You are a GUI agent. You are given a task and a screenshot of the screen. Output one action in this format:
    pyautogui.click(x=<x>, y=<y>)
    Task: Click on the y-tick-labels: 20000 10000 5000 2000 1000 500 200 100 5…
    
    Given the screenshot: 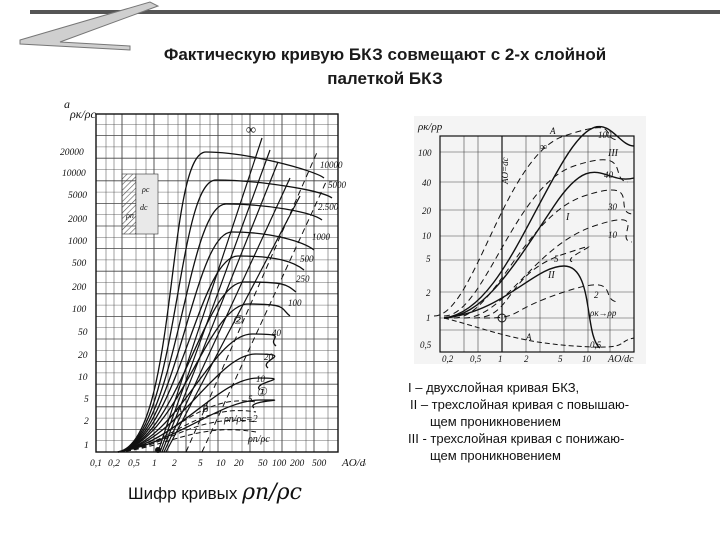 What is the action you would take?
    pyautogui.click(x=74, y=299)
    